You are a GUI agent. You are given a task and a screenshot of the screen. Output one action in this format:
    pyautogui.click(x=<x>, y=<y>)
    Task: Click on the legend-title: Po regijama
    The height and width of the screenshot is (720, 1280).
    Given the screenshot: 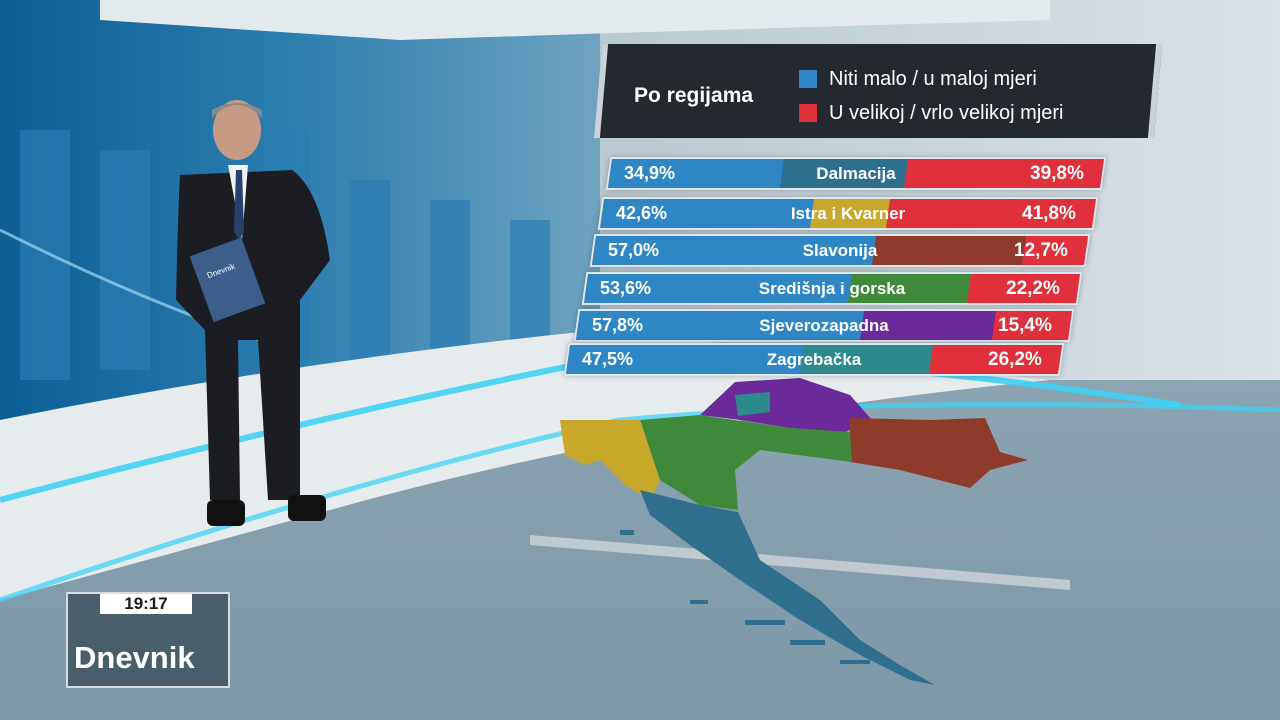 What is the action you would take?
    pyautogui.click(x=694, y=95)
    